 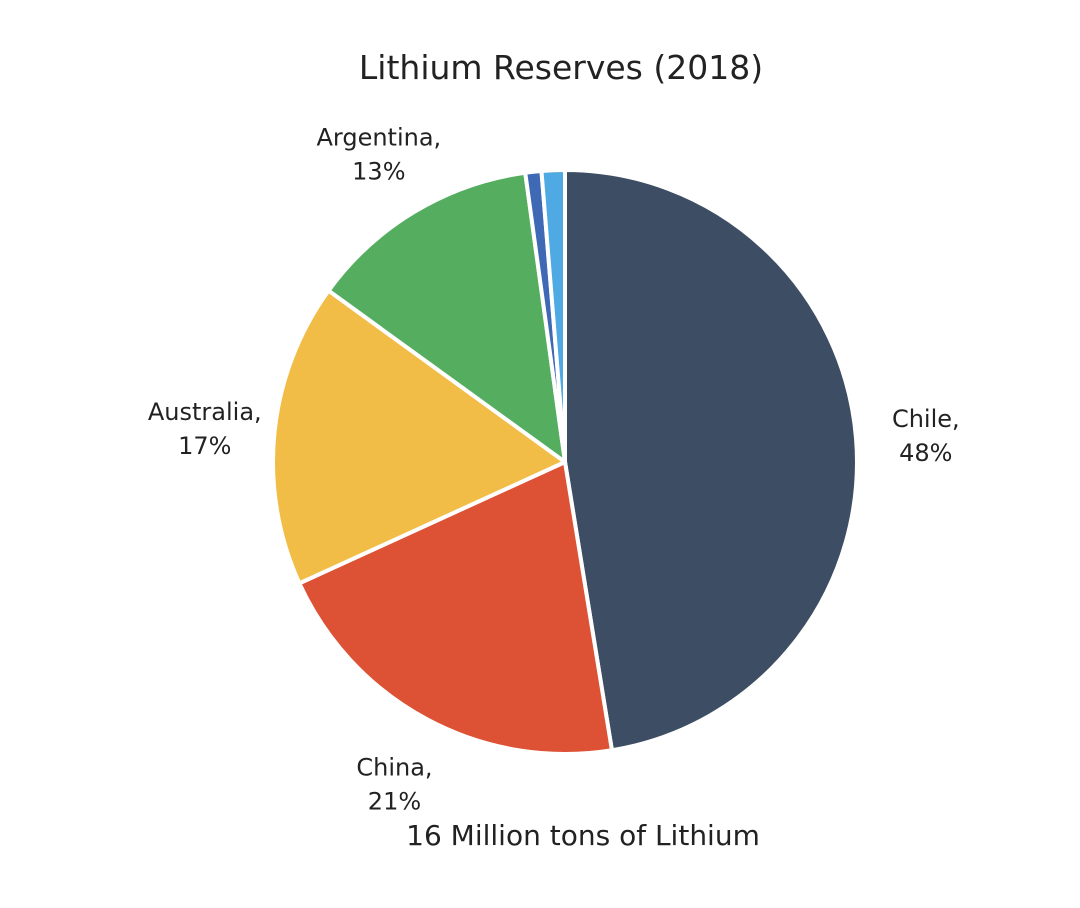 What do you see at coordinates (561, 67) in the screenshot?
I see `chart-title: Lithium Reserves (2018)` at bounding box center [561, 67].